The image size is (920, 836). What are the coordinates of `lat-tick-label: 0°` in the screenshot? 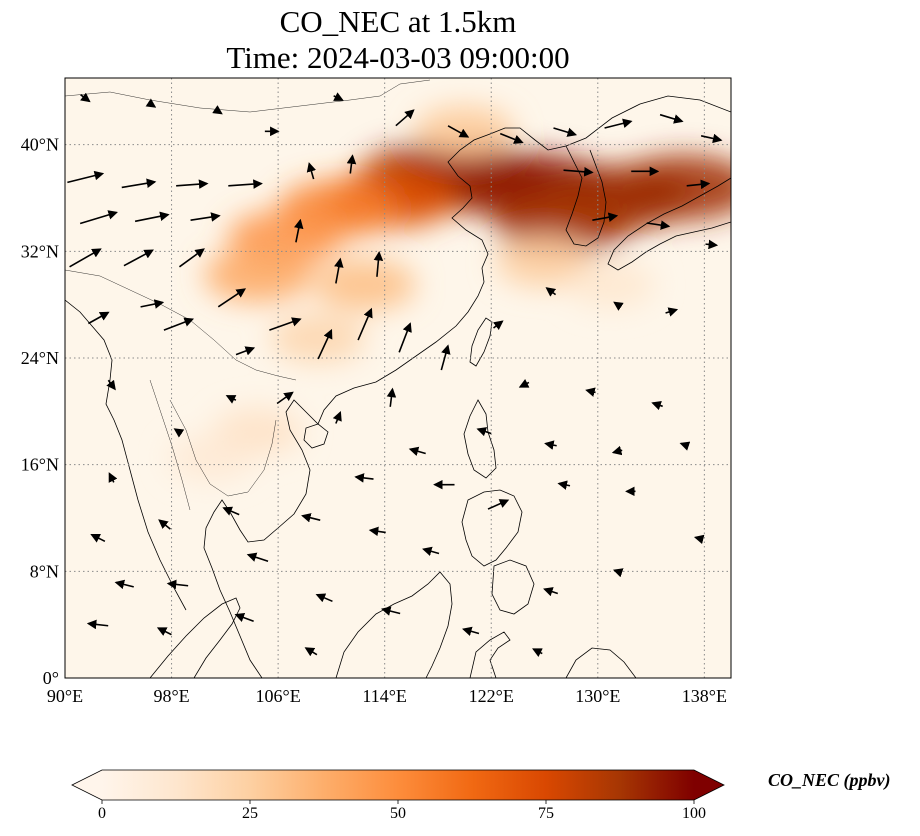 It's located at (51, 678).